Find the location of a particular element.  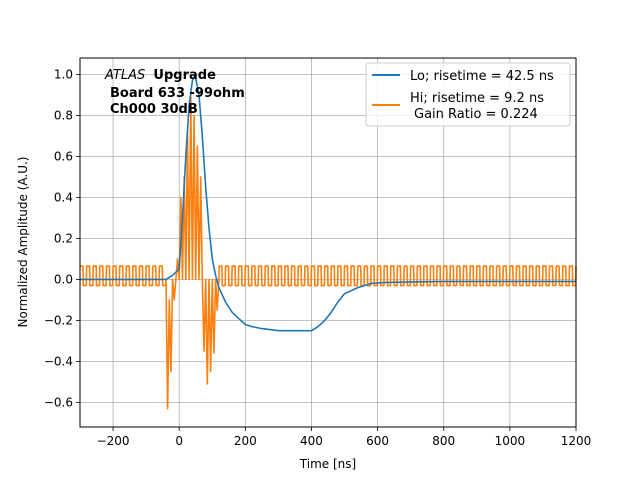

annotation-bold: Upgrade is located at coordinates (184, 75).